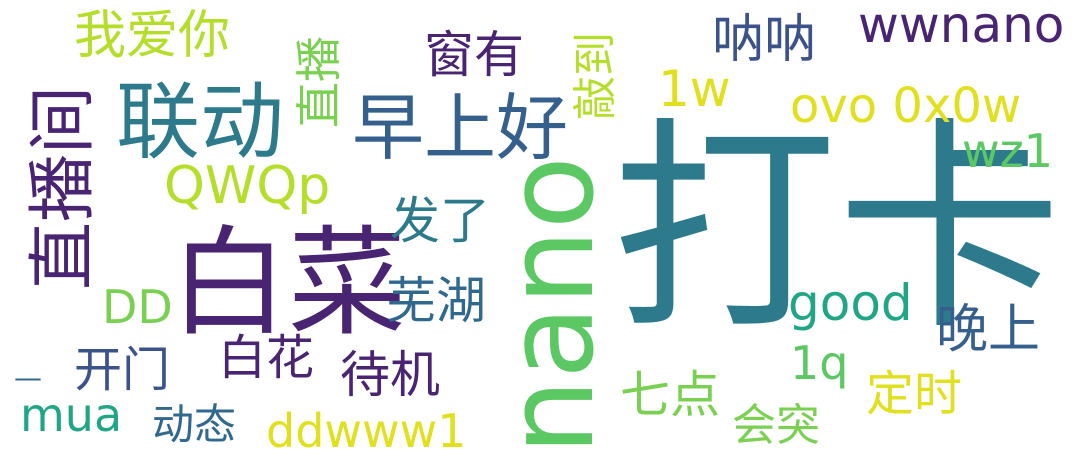 Image resolution: width=1080 pixels, height=463 pixels. I want to click on word-wanshang: 晚上, so click(988, 330).